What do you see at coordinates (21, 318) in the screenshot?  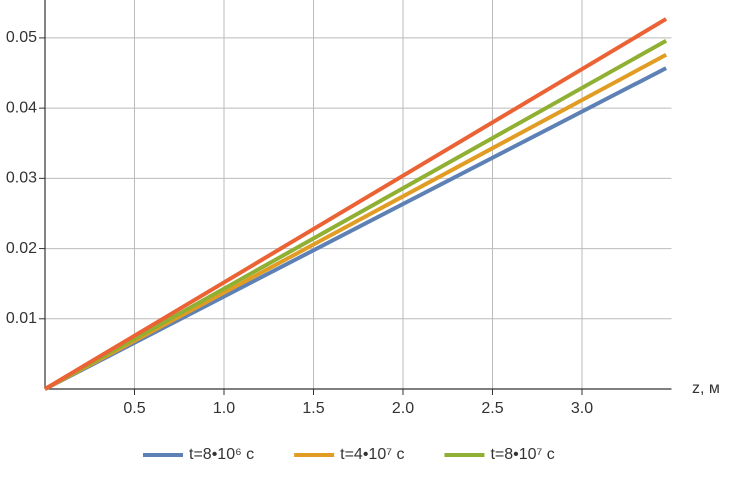 I see `y-tick-label: 0.01` at bounding box center [21, 318].